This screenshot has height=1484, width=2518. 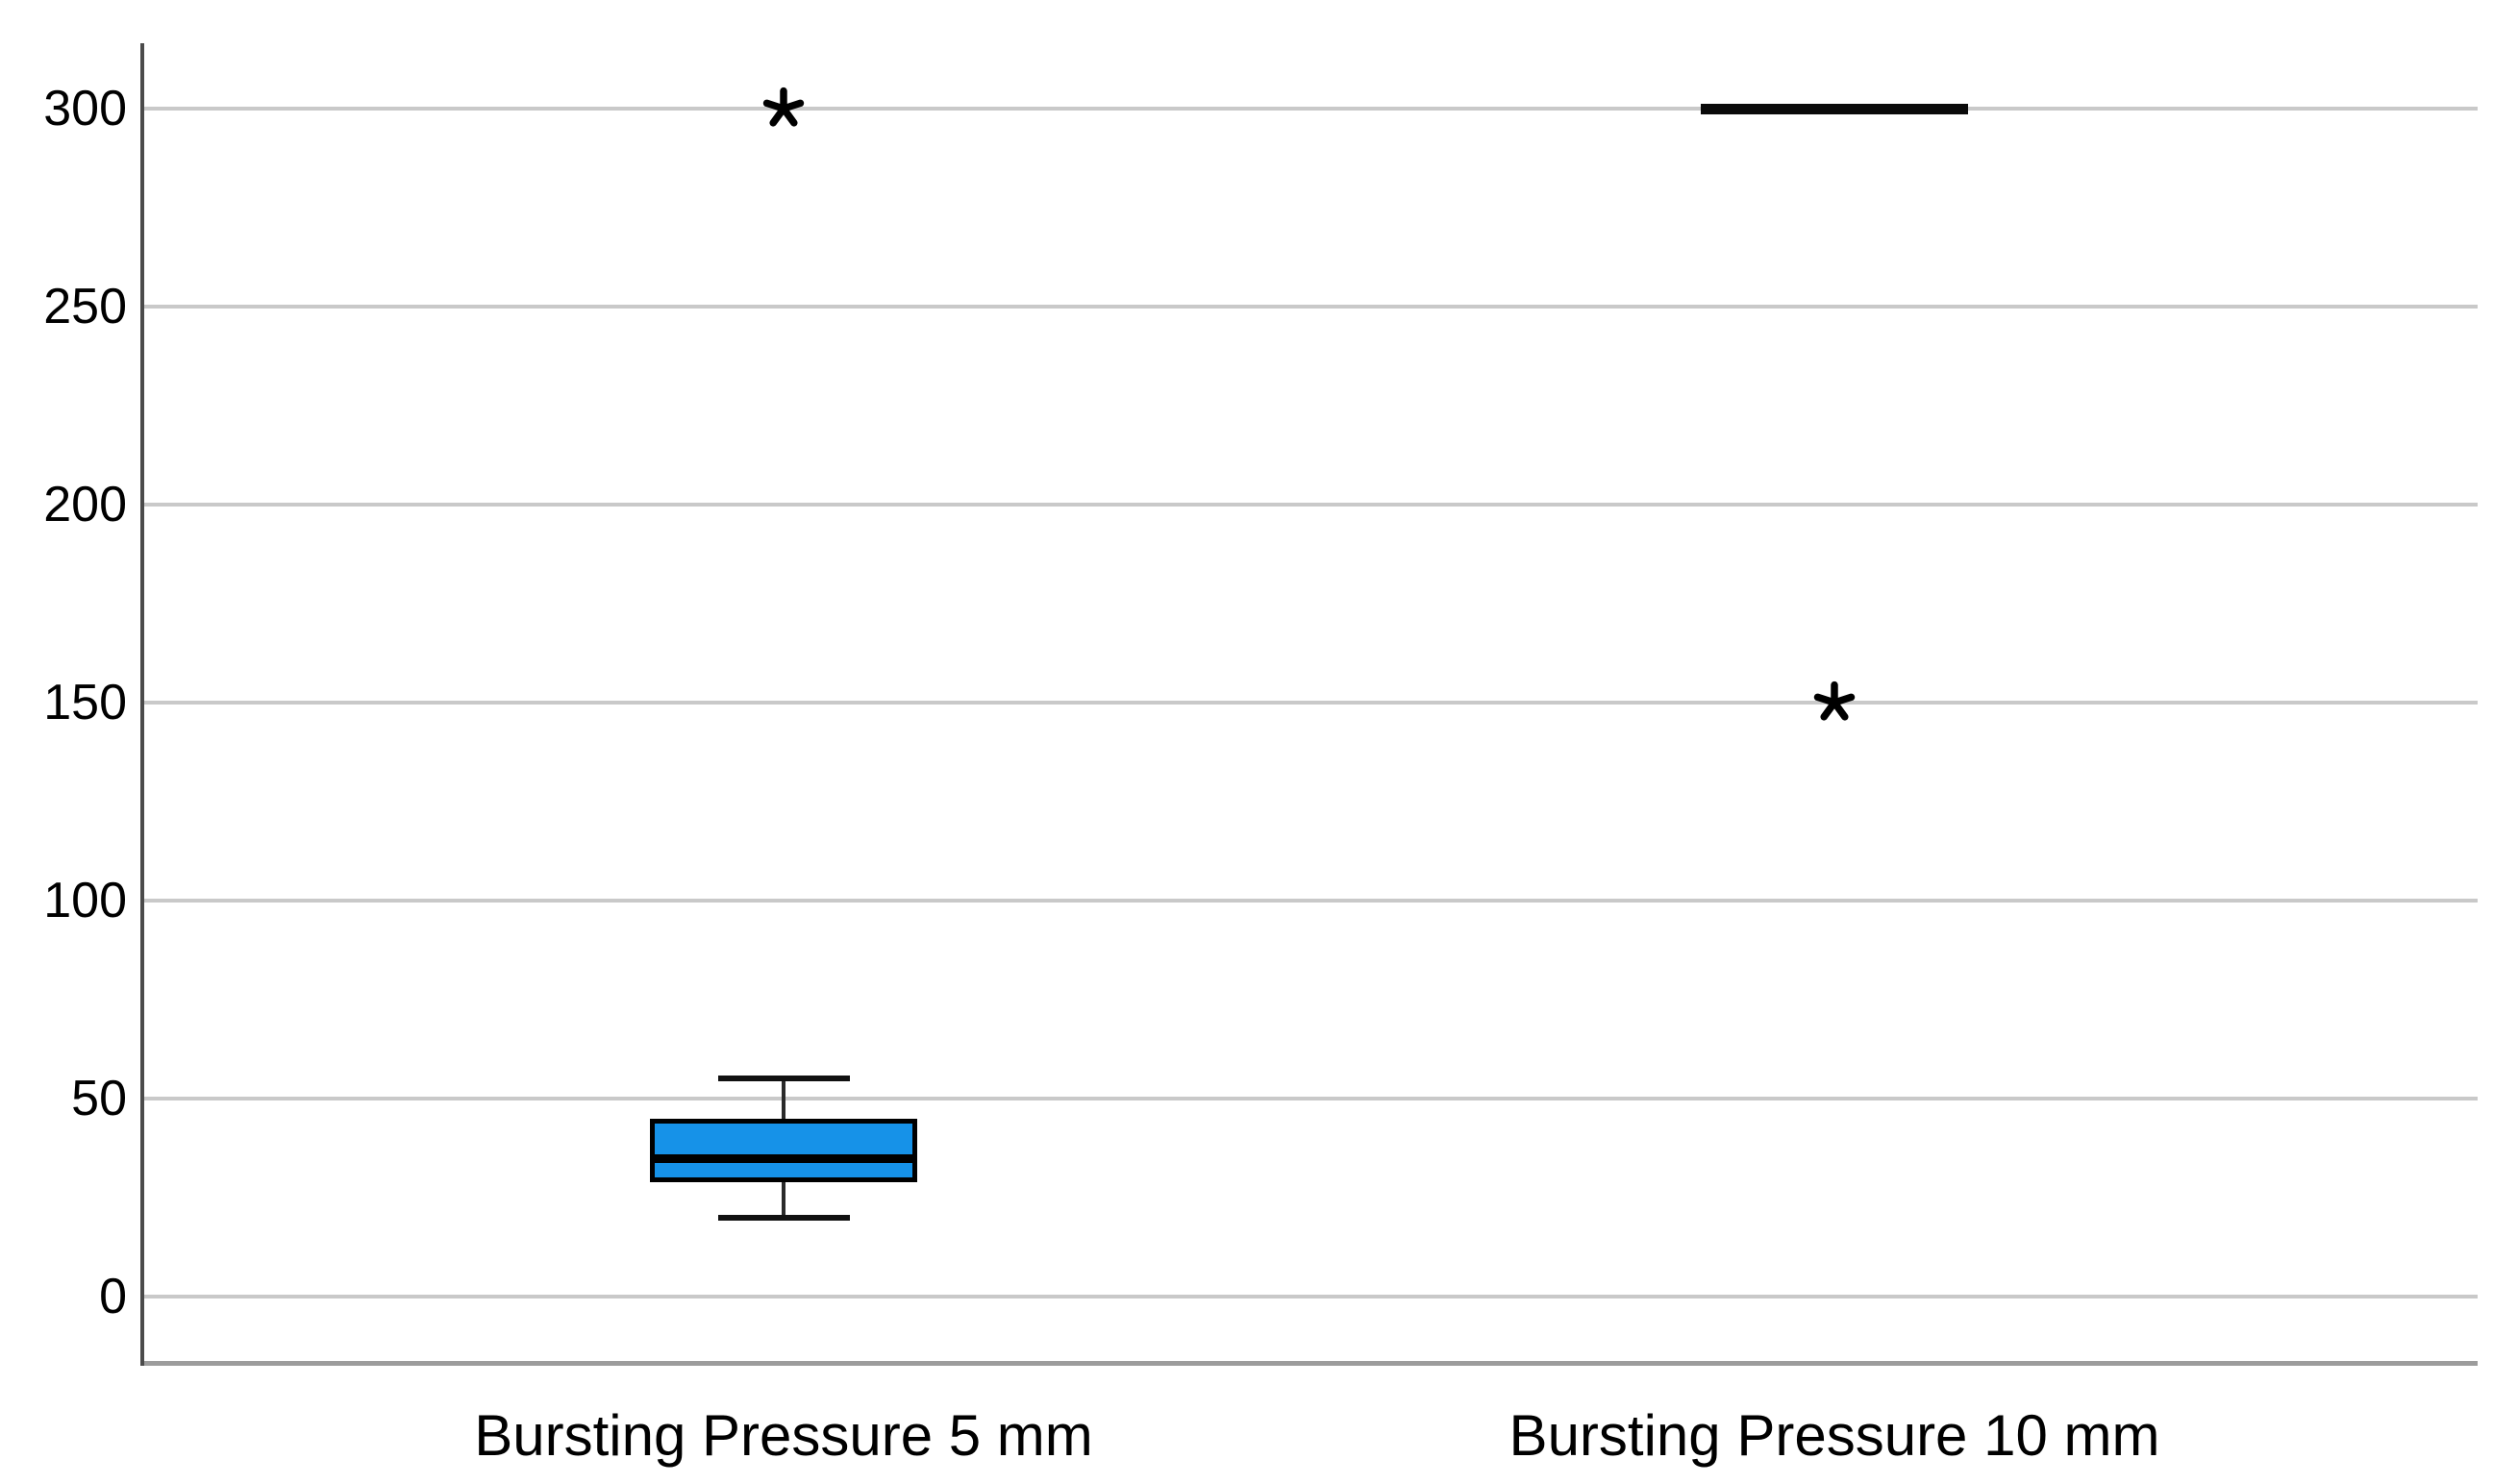 I want to click on y-tick-label-250: 250, so click(x=85, y=307).